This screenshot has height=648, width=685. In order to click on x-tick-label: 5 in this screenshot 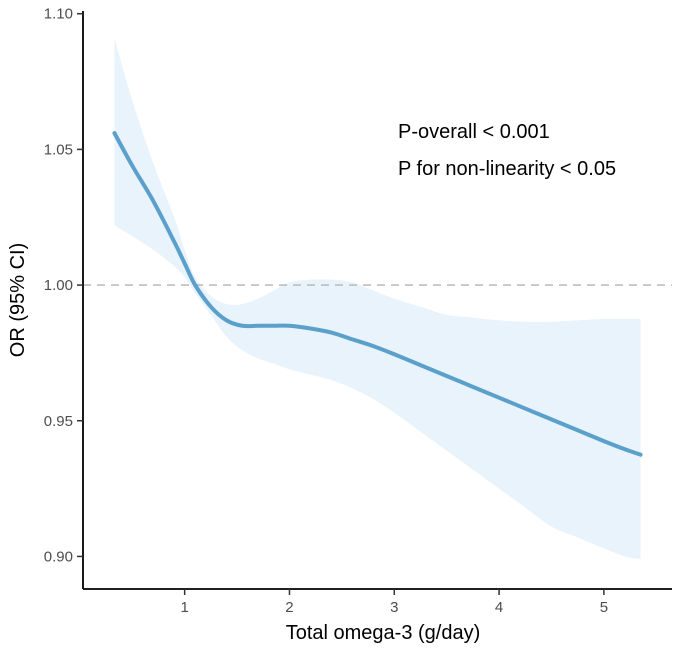, I will do `click(604, 607)`.